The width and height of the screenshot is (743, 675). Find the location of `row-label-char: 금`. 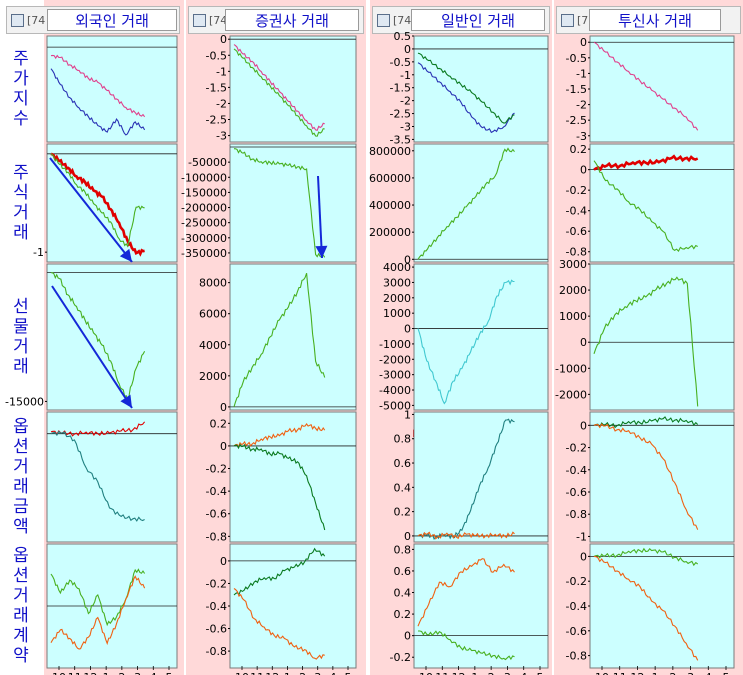

row-label-char: 금 is located at coordinates (21, 507).